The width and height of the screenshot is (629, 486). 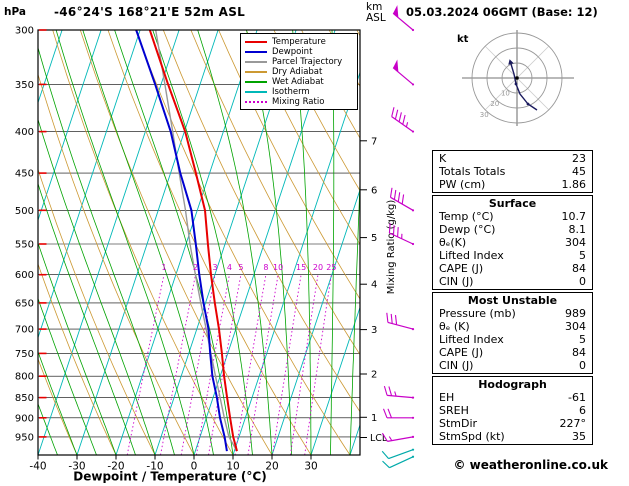 I want to click on svg-text: 800, so click(x=24, y=377).